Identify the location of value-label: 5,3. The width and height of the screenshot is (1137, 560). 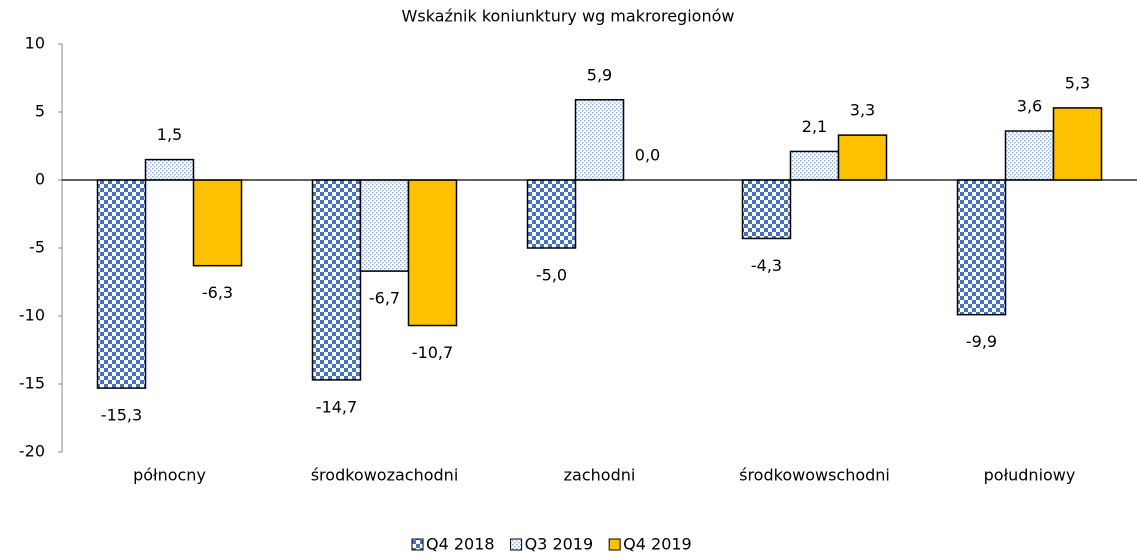
(1077, 82).